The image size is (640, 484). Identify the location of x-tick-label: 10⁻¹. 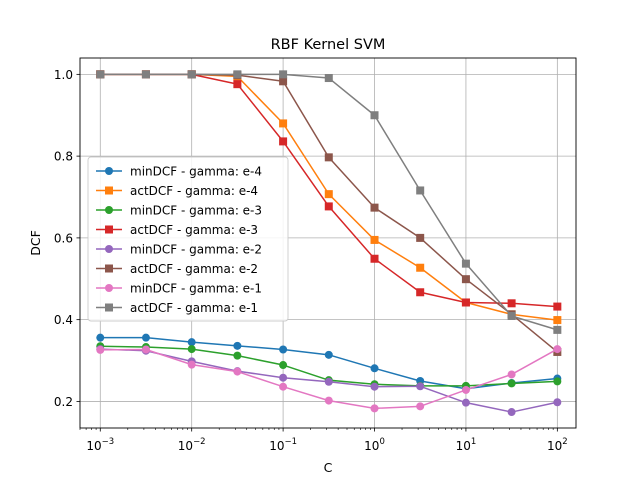
(283, 445).